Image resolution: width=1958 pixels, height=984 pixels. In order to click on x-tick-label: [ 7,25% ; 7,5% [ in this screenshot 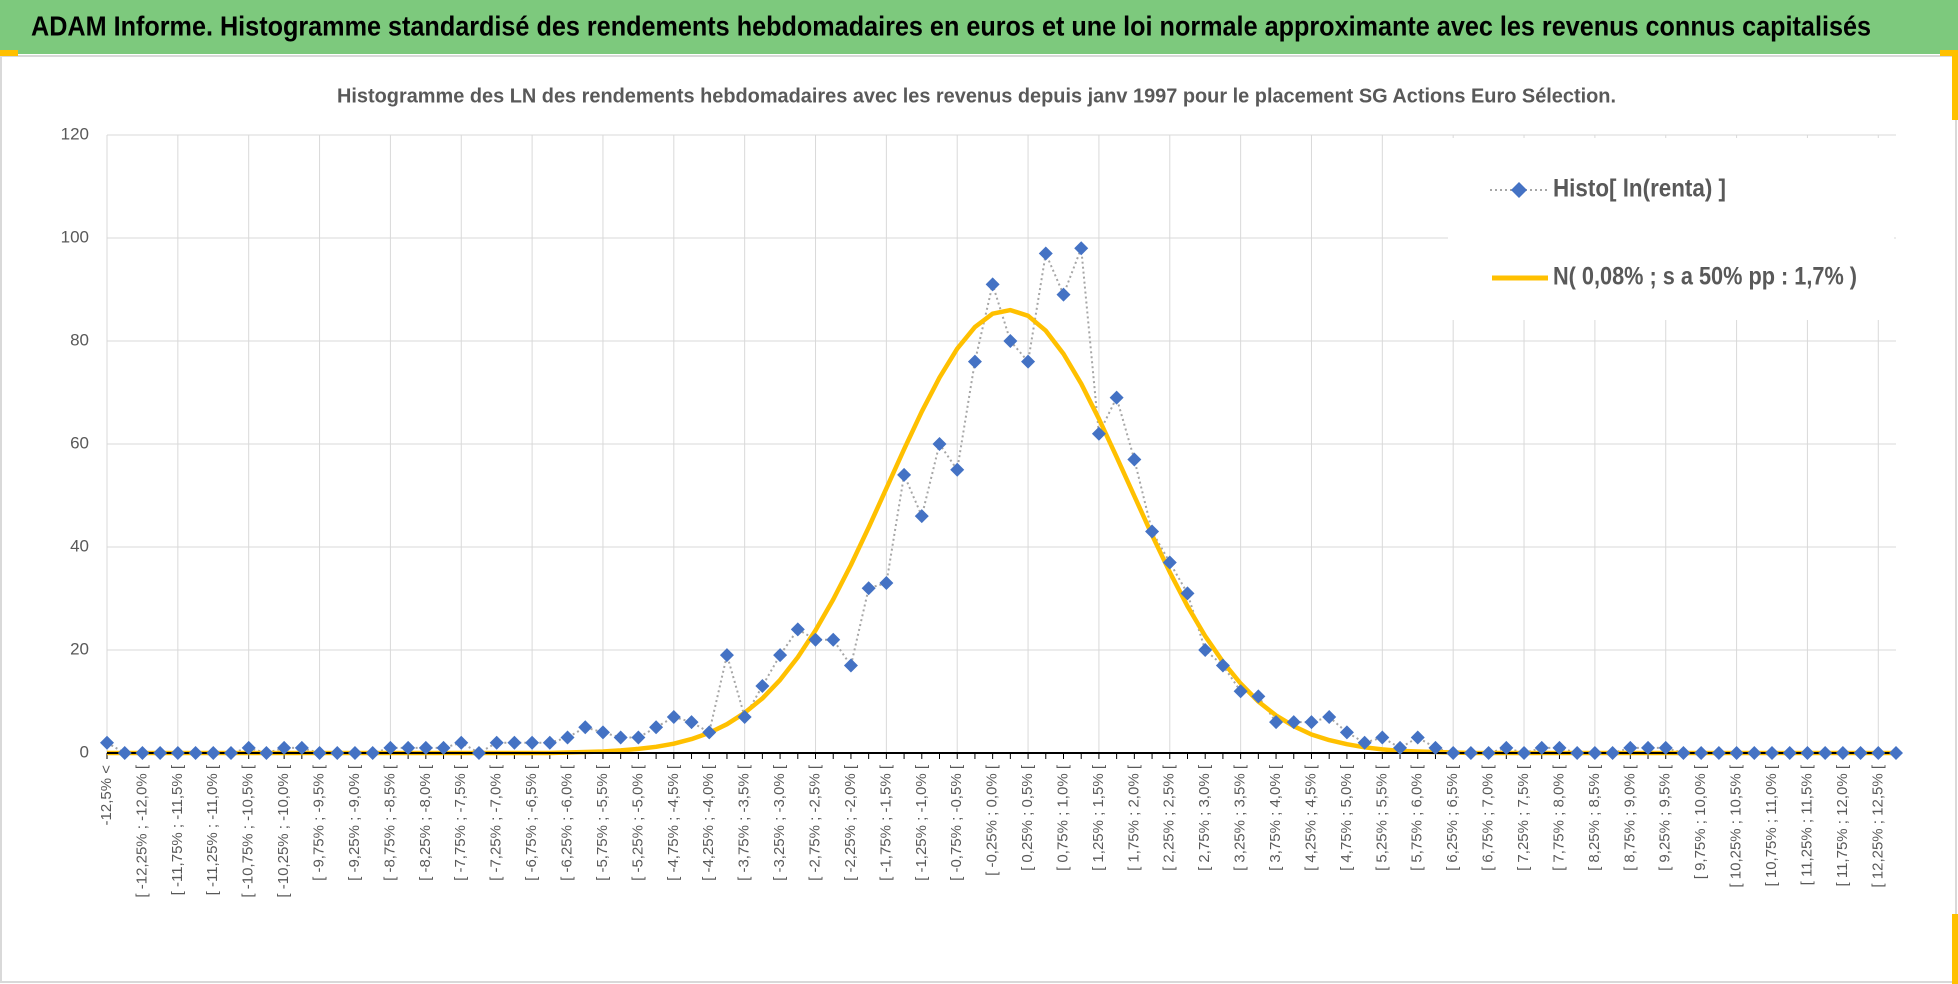, I will do `click(1523, 817)`.